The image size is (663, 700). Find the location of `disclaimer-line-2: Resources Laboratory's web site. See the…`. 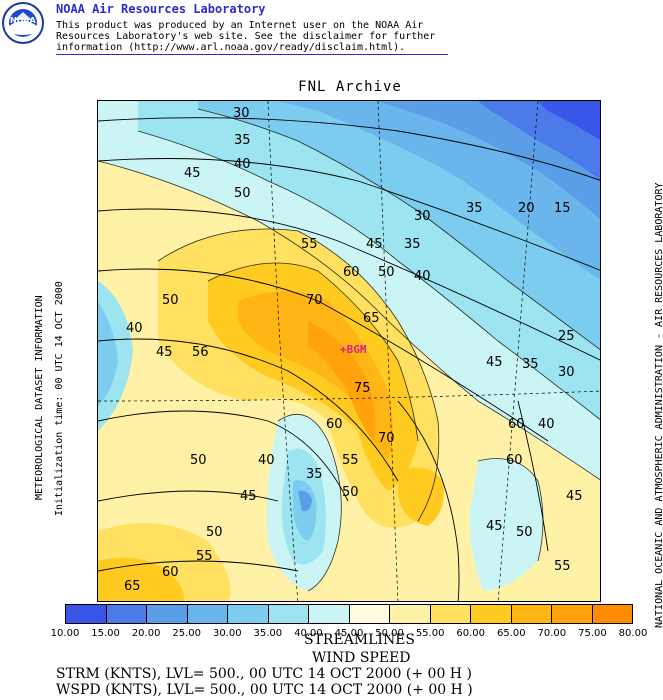

disclaimer-line-2: Resources Laboratory's web site. See the… is located at coordinates (246, 36).